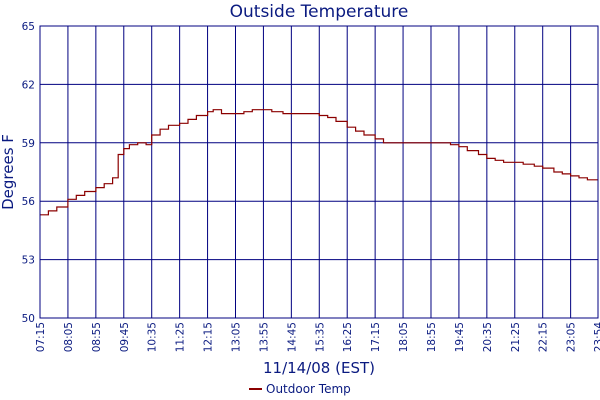 The image size is (600, 400). Describe the element at coordinates (488, 337) in the screenshot. I see `x-tick-label: 20:35` at that location.